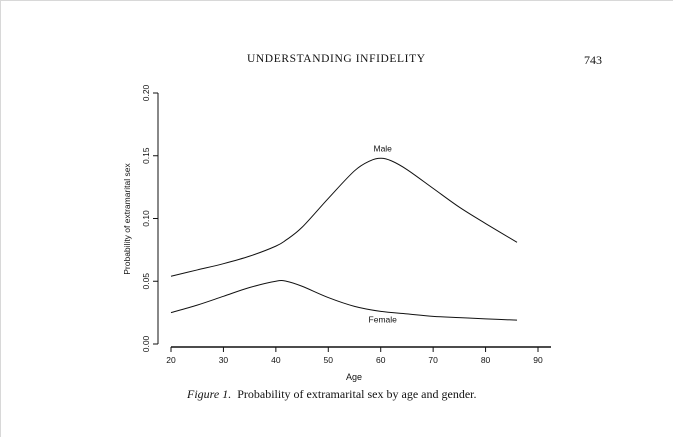  I want to click on y-tick-label: 0.10, so click(146, 218).